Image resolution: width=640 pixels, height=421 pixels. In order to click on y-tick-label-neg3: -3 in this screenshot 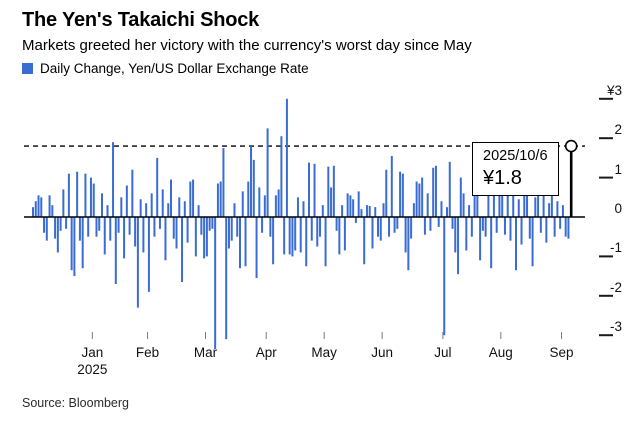, I will do `click(615, 327)`.